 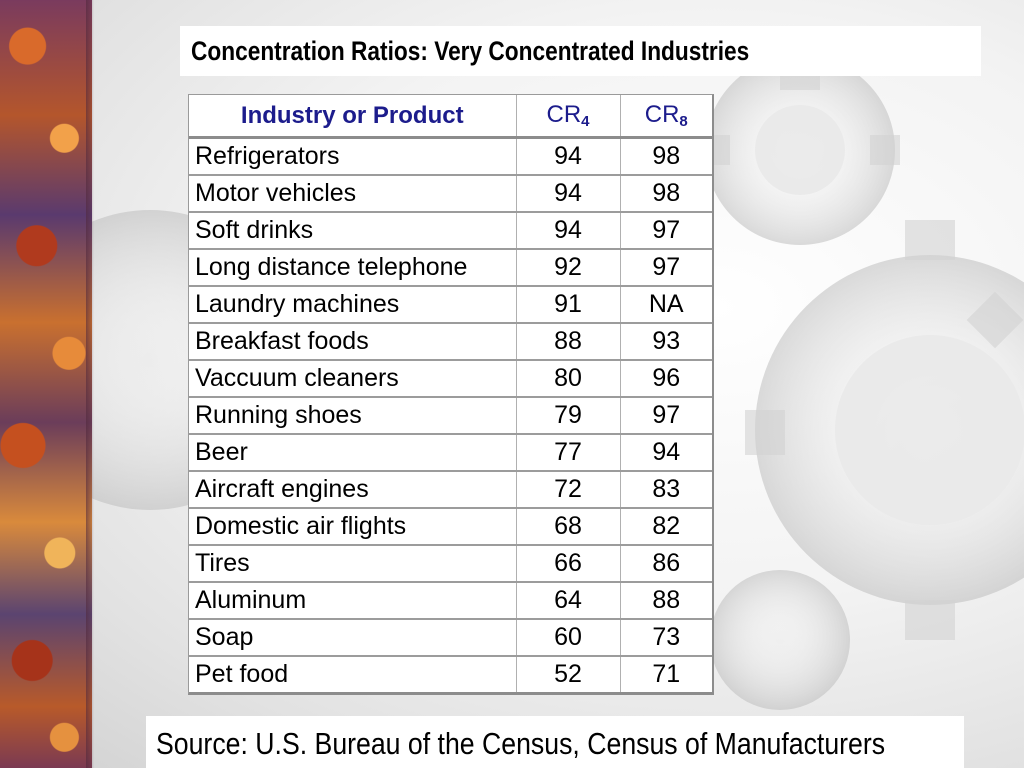 What do you see at coordinates (568, 416) in the screenshot?
I see `cr4-cell: 79` at bounding box center [568, 416].